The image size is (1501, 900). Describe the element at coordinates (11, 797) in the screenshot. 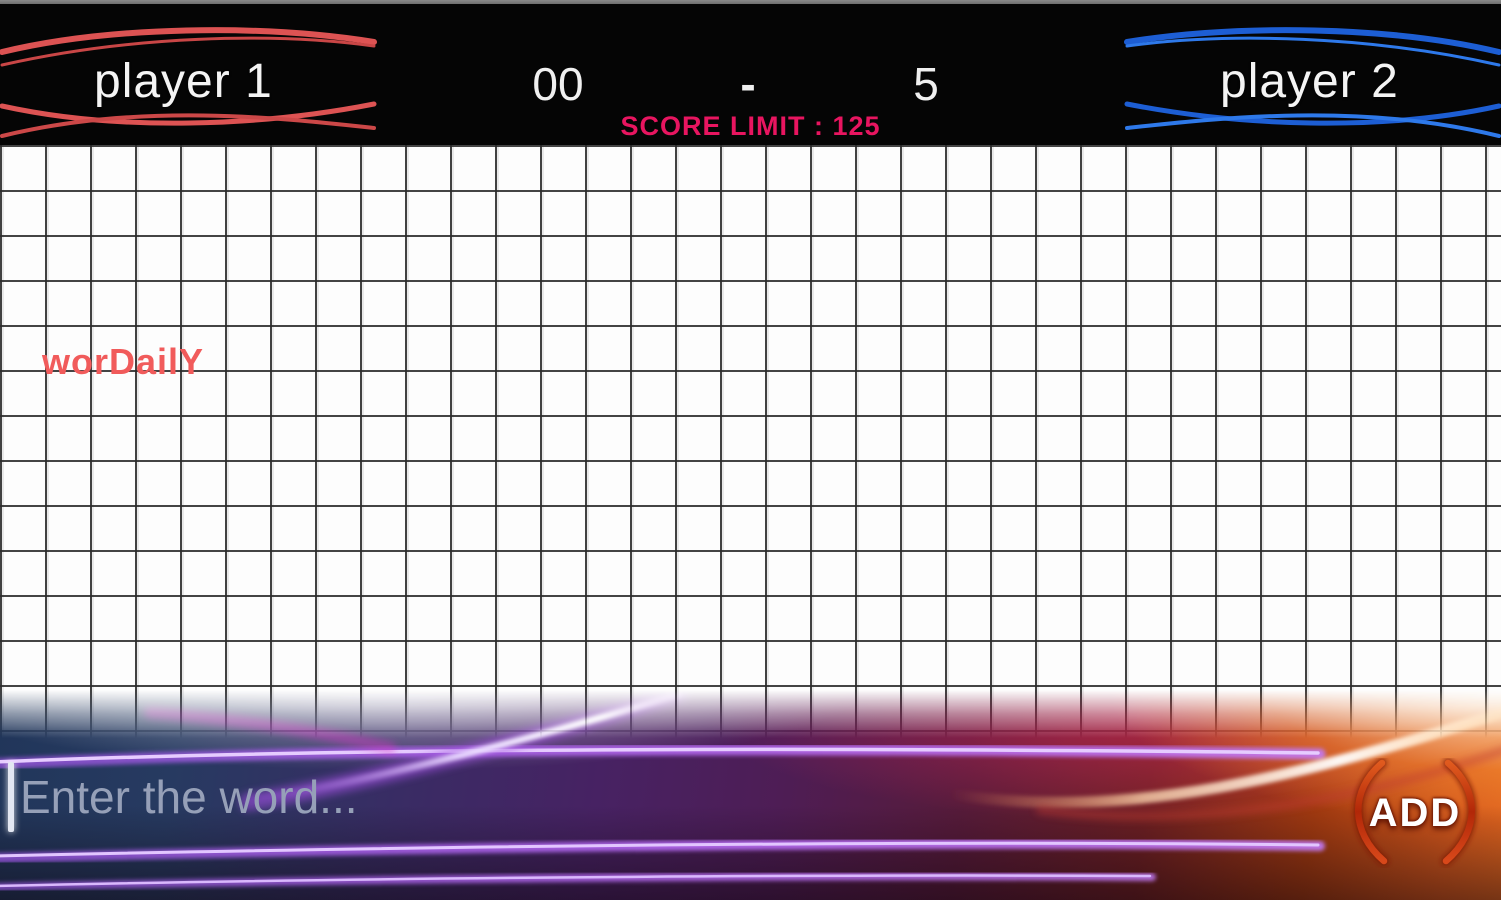

I see `text-cursor` at that location.